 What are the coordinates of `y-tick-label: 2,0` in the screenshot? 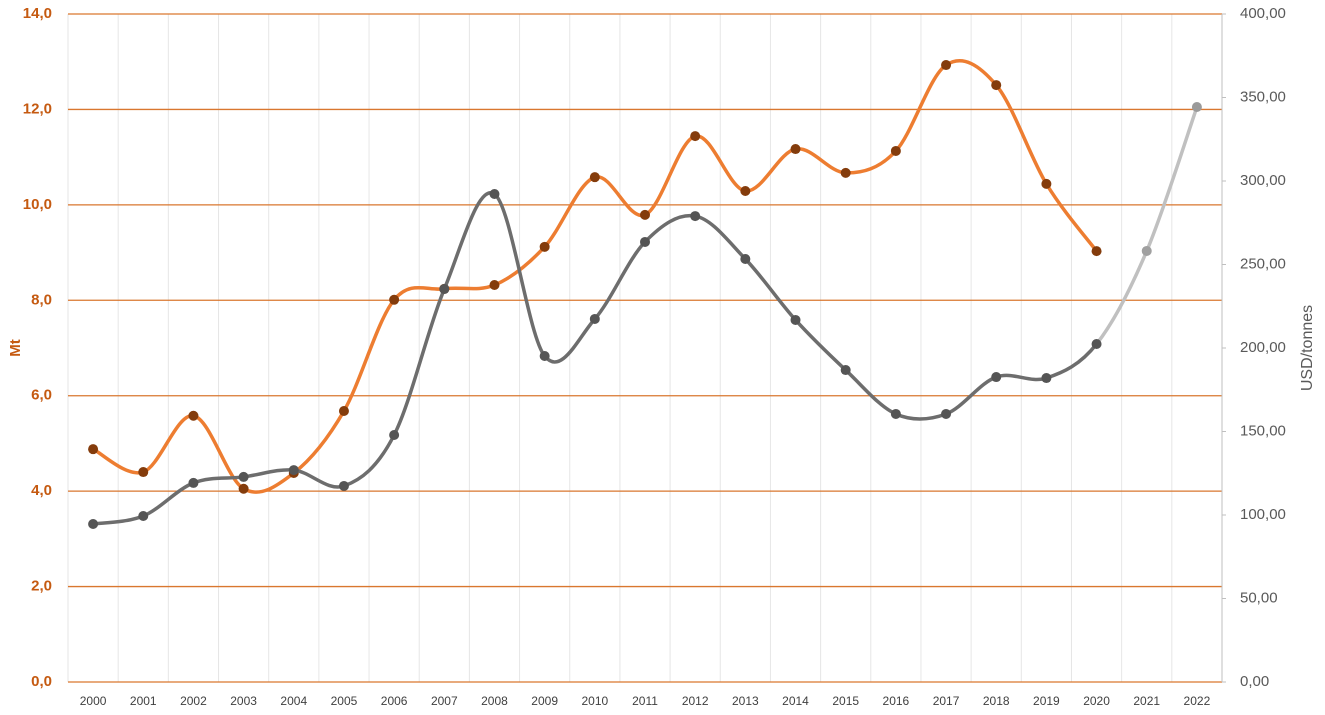 It's located at (41, 586).